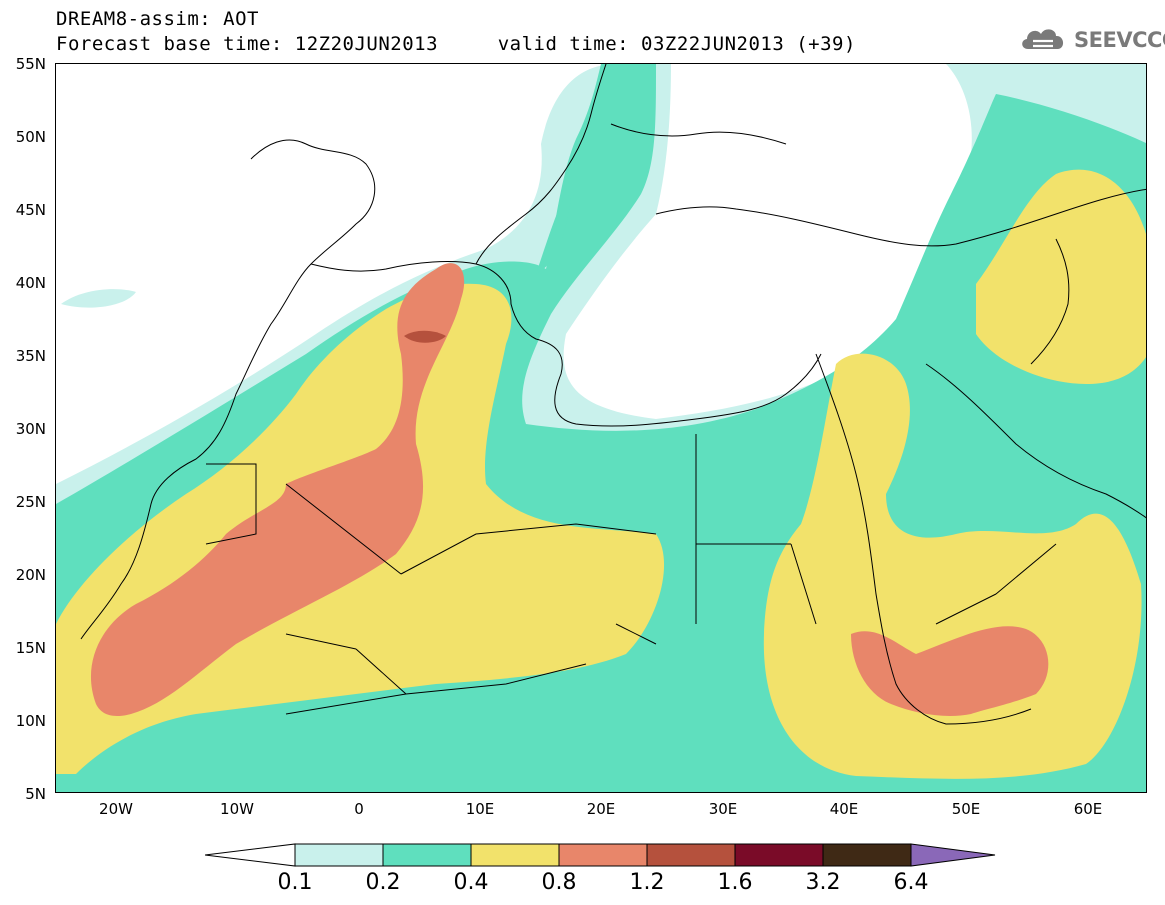  Describe the element at coordinates (515, 855) in the screenshot. I see `colorbar-swatch-0.4` at that location.